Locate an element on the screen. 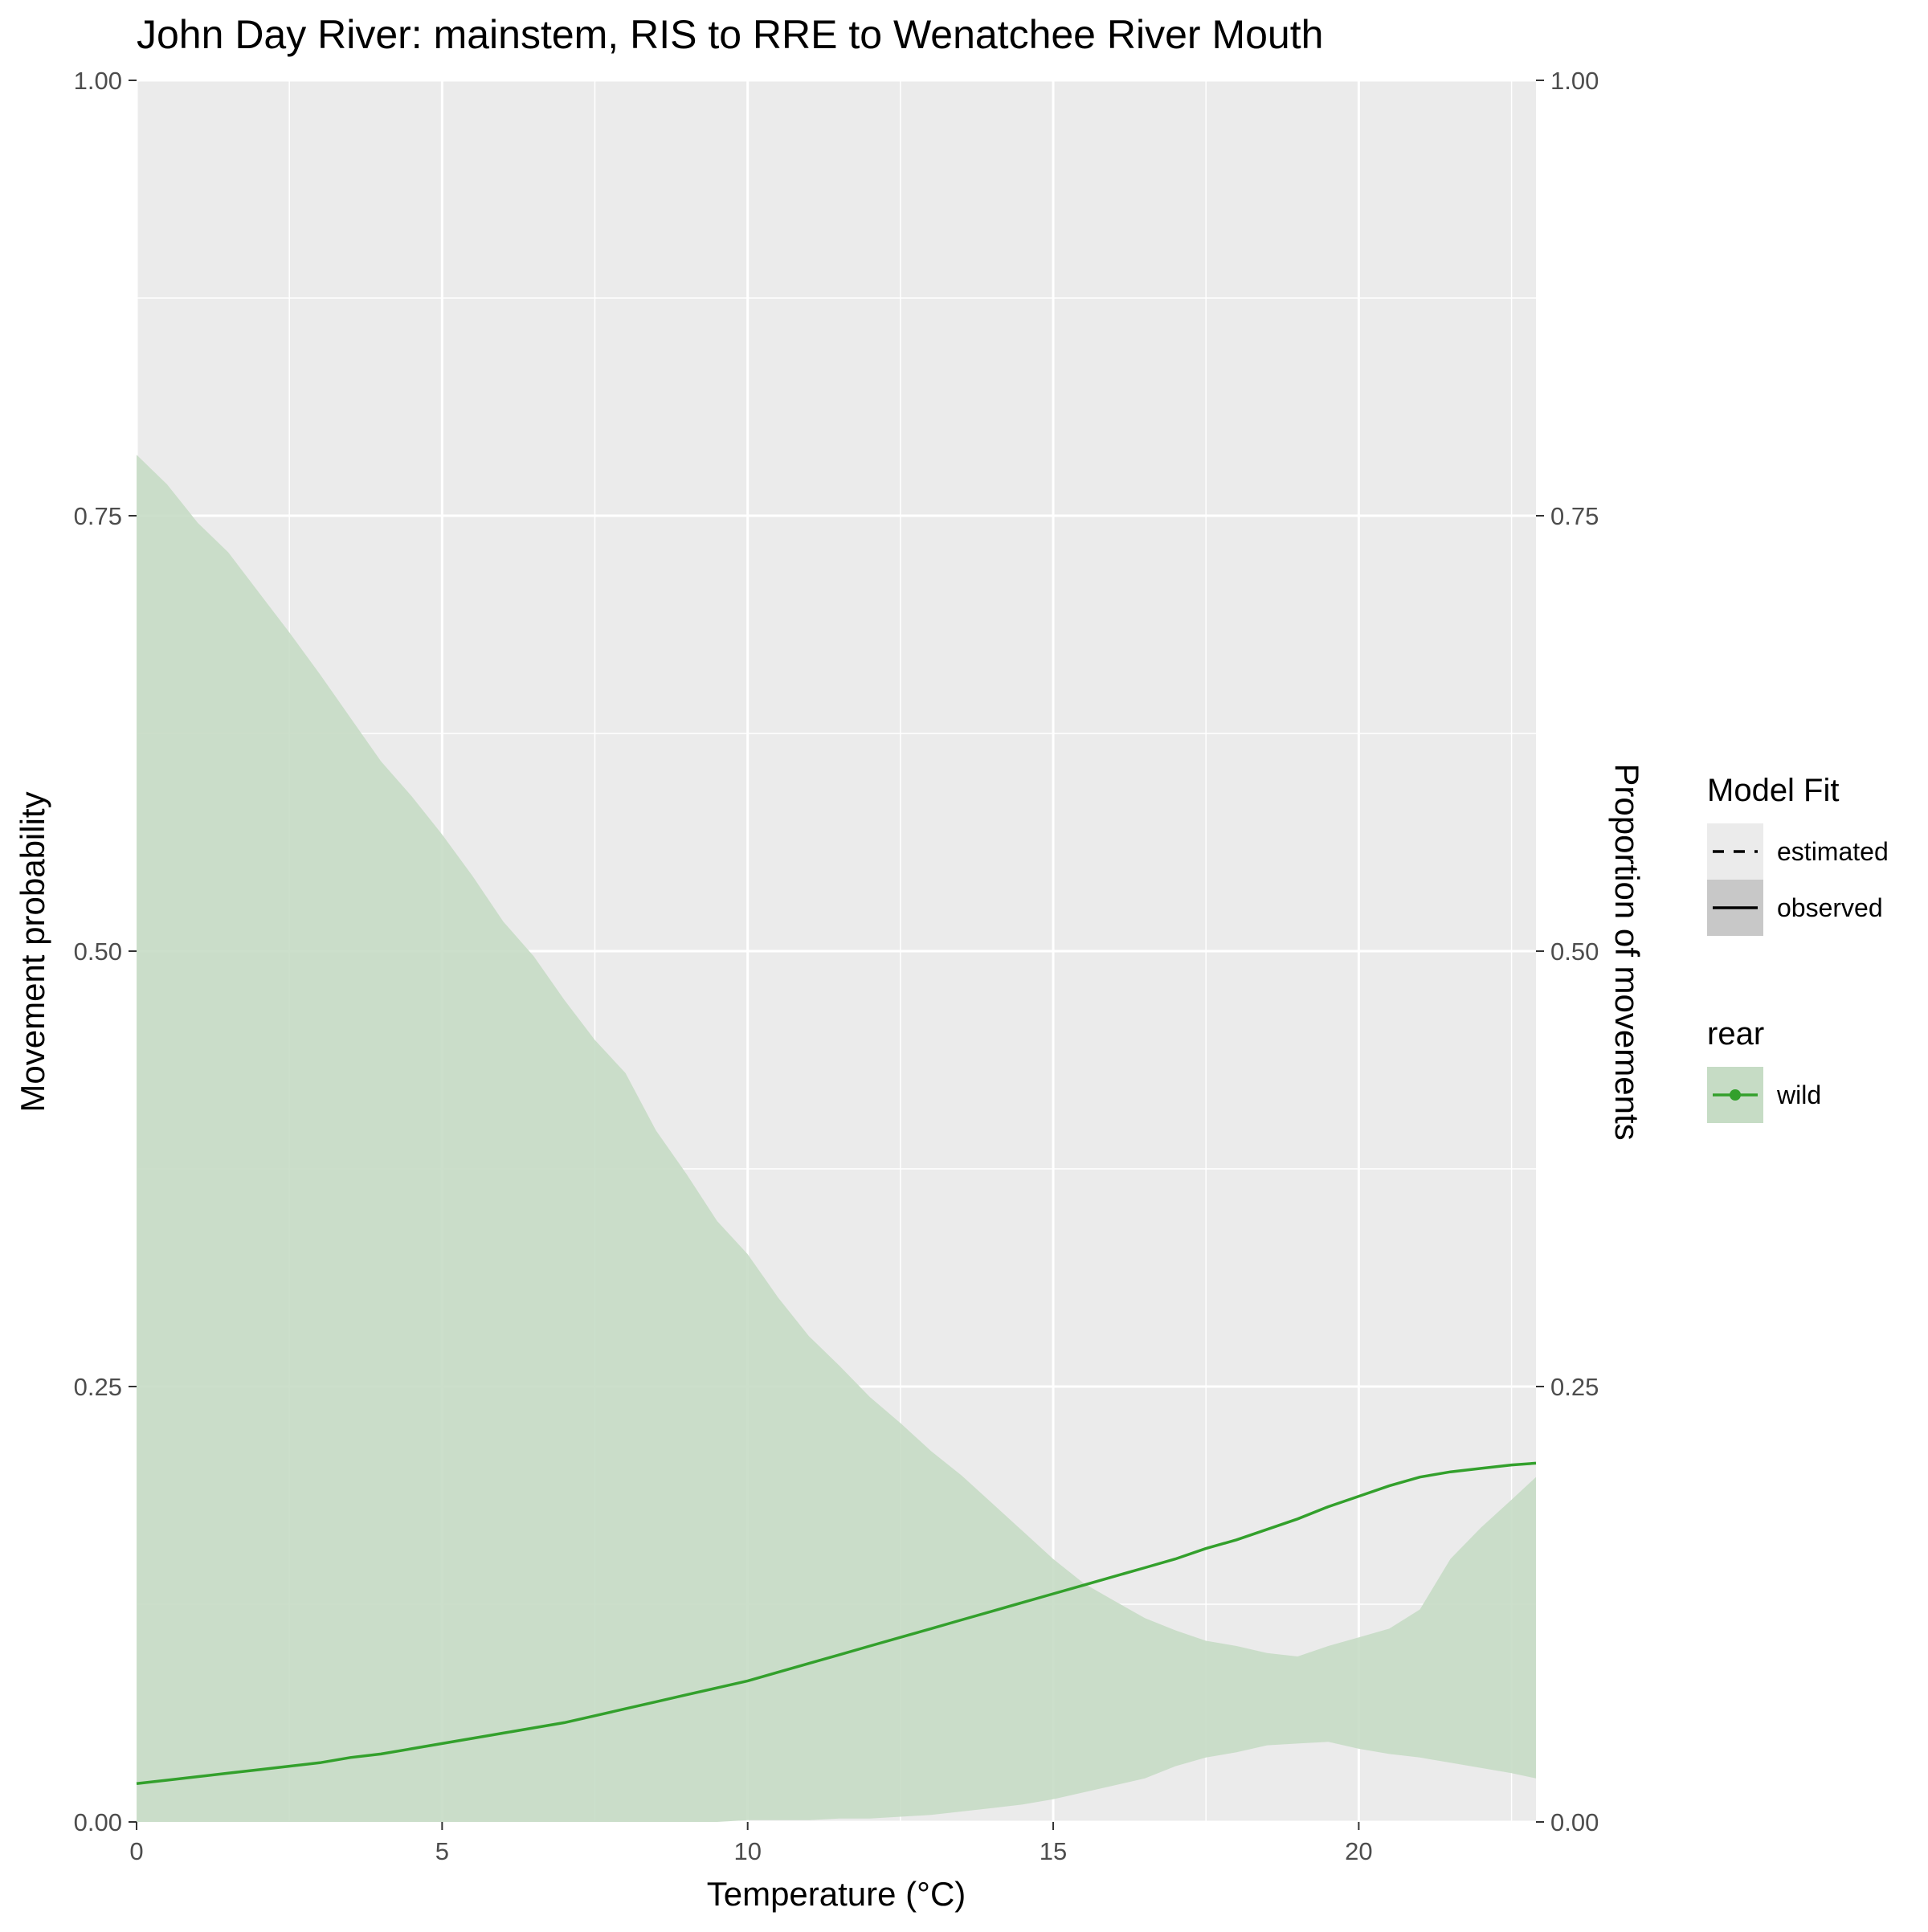  y-tick-label: 1.00 is located at coordinates (98, 81).